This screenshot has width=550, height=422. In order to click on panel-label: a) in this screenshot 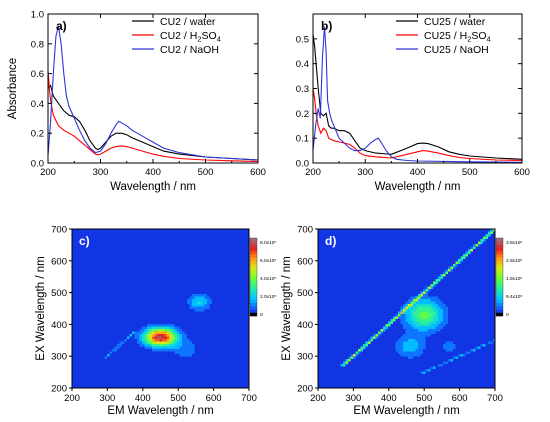, I will do `click(61, 26)`.